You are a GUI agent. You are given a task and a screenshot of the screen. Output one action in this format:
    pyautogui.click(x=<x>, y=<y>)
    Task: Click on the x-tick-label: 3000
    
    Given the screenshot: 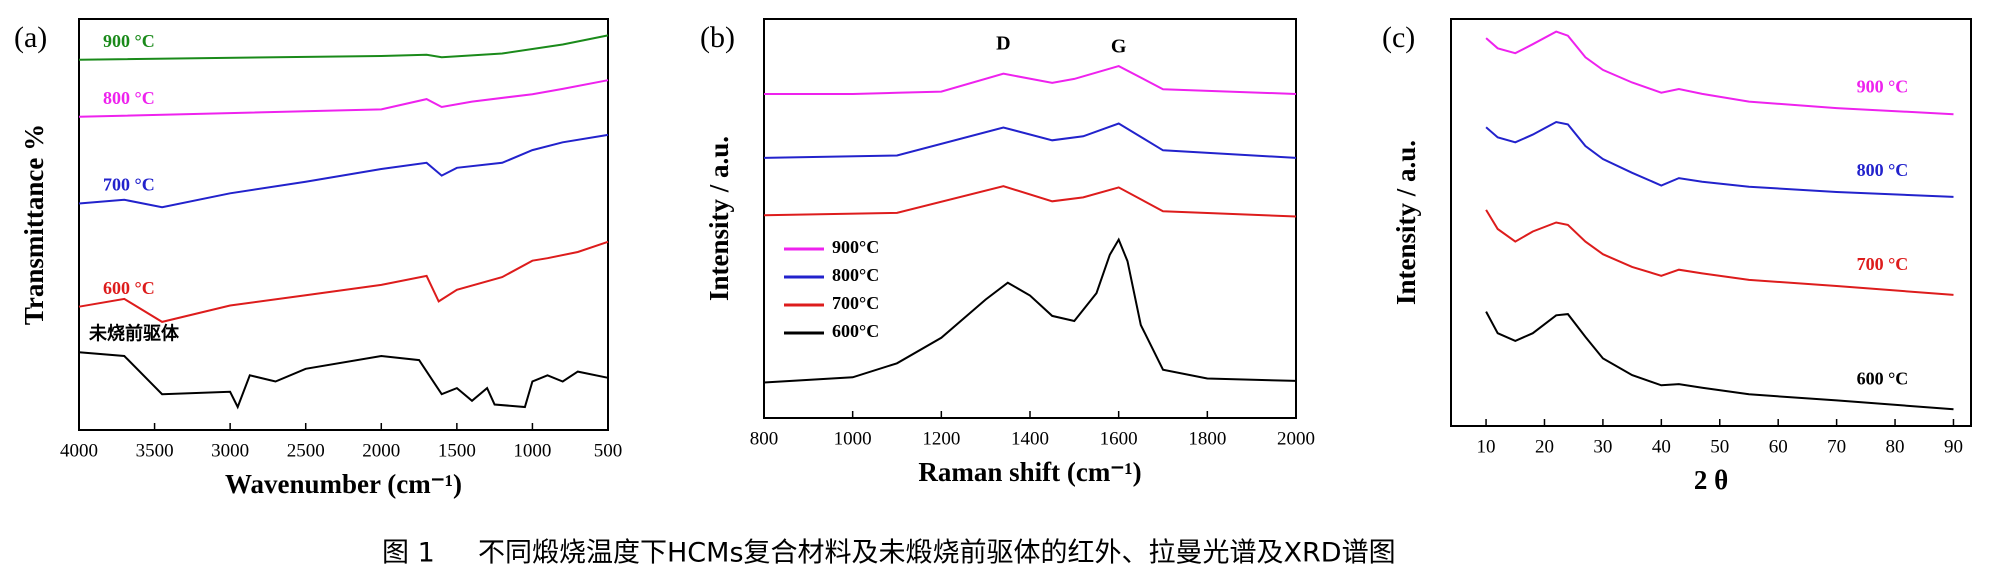 What is the action you would take?
    pyautogui.click(x=230, y=450)
    